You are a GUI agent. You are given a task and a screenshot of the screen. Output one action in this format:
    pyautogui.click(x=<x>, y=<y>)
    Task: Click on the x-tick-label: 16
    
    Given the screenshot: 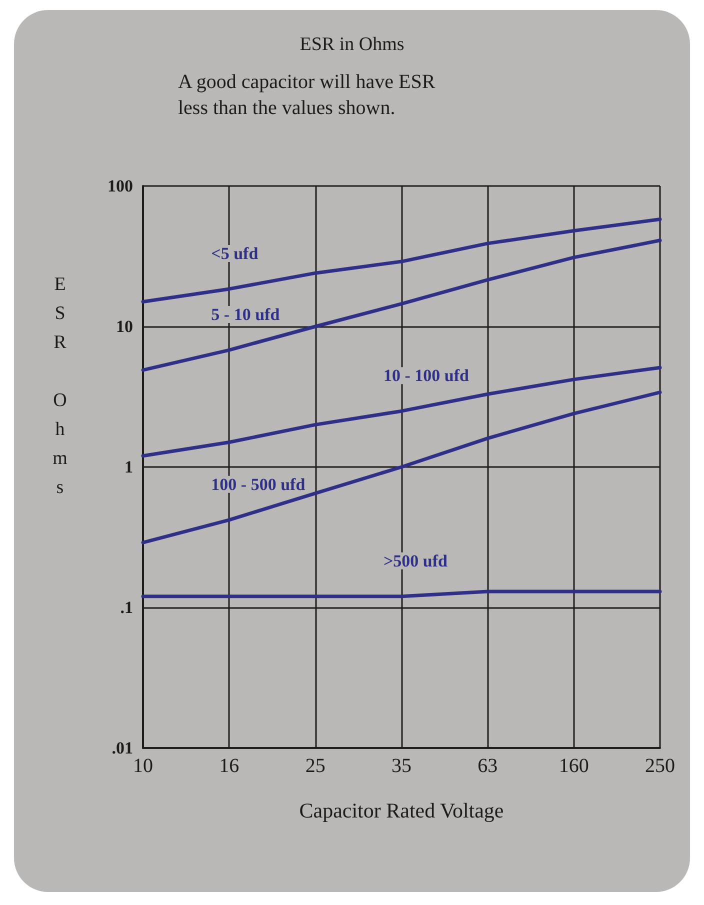 What is the action you would take?
    pyautogui.click(x=229, y=766)
    